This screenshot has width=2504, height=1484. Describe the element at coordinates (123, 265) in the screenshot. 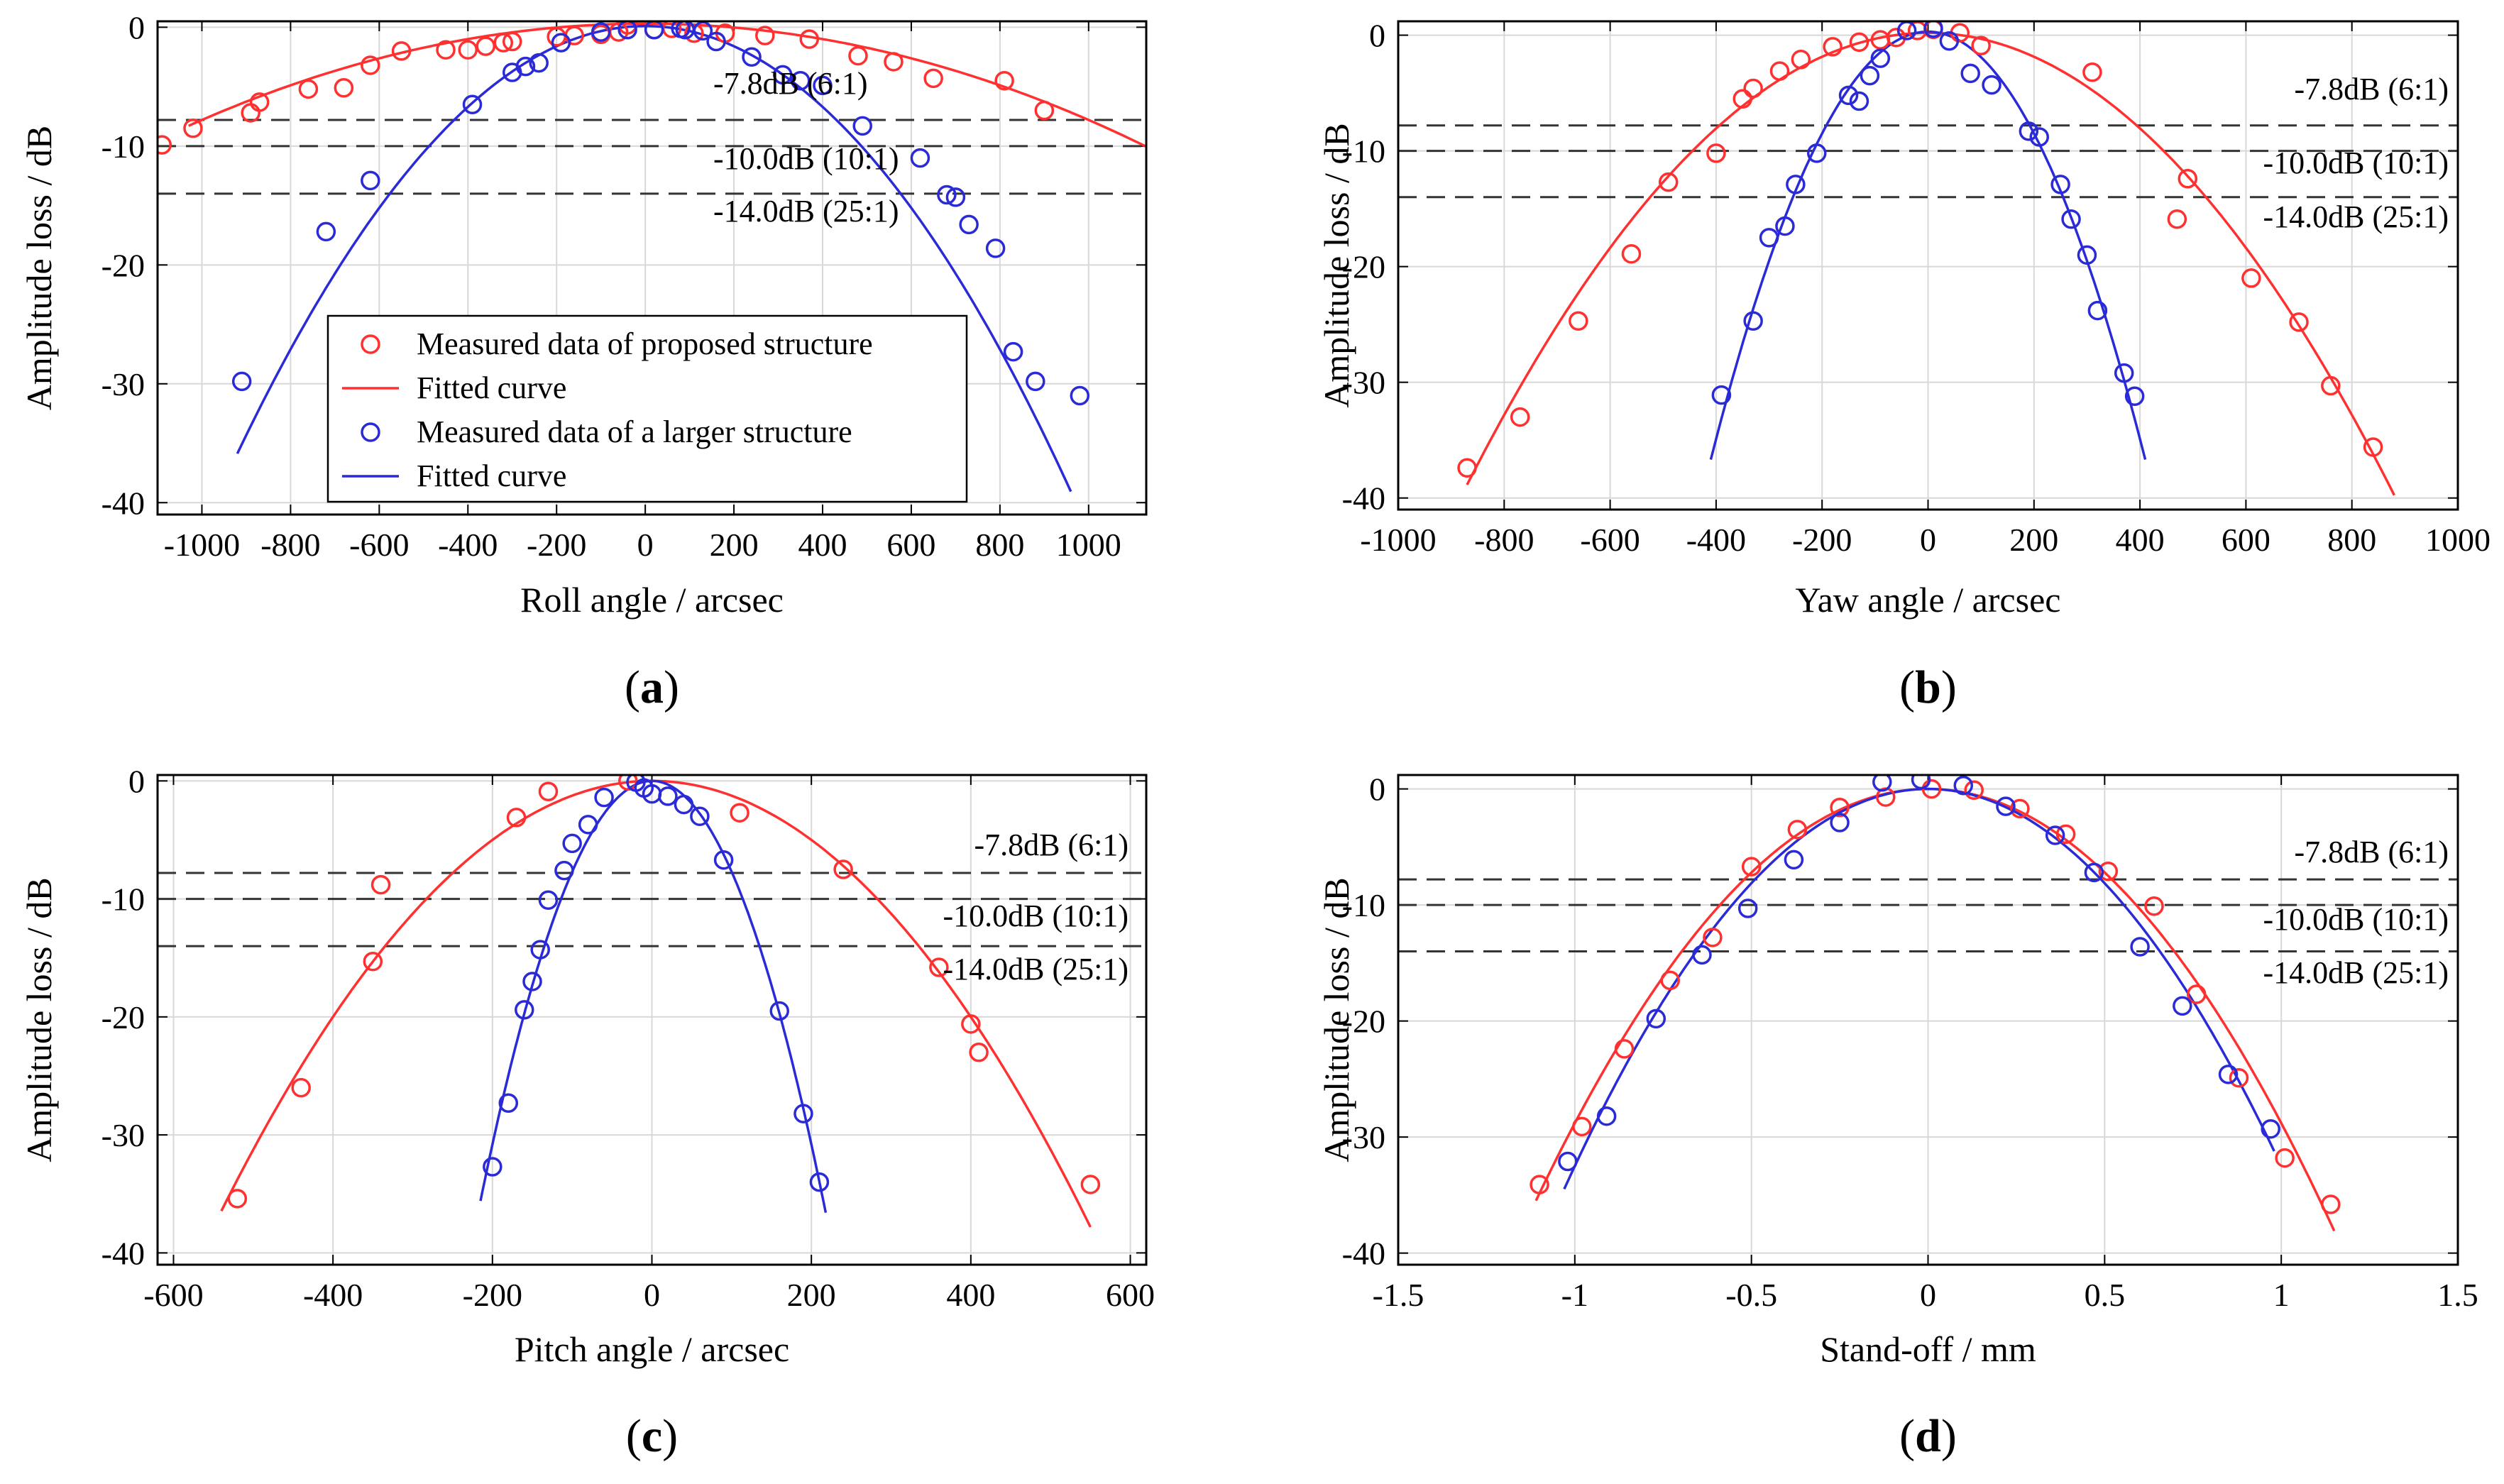

I see `y-tick-label: -20` at that location.